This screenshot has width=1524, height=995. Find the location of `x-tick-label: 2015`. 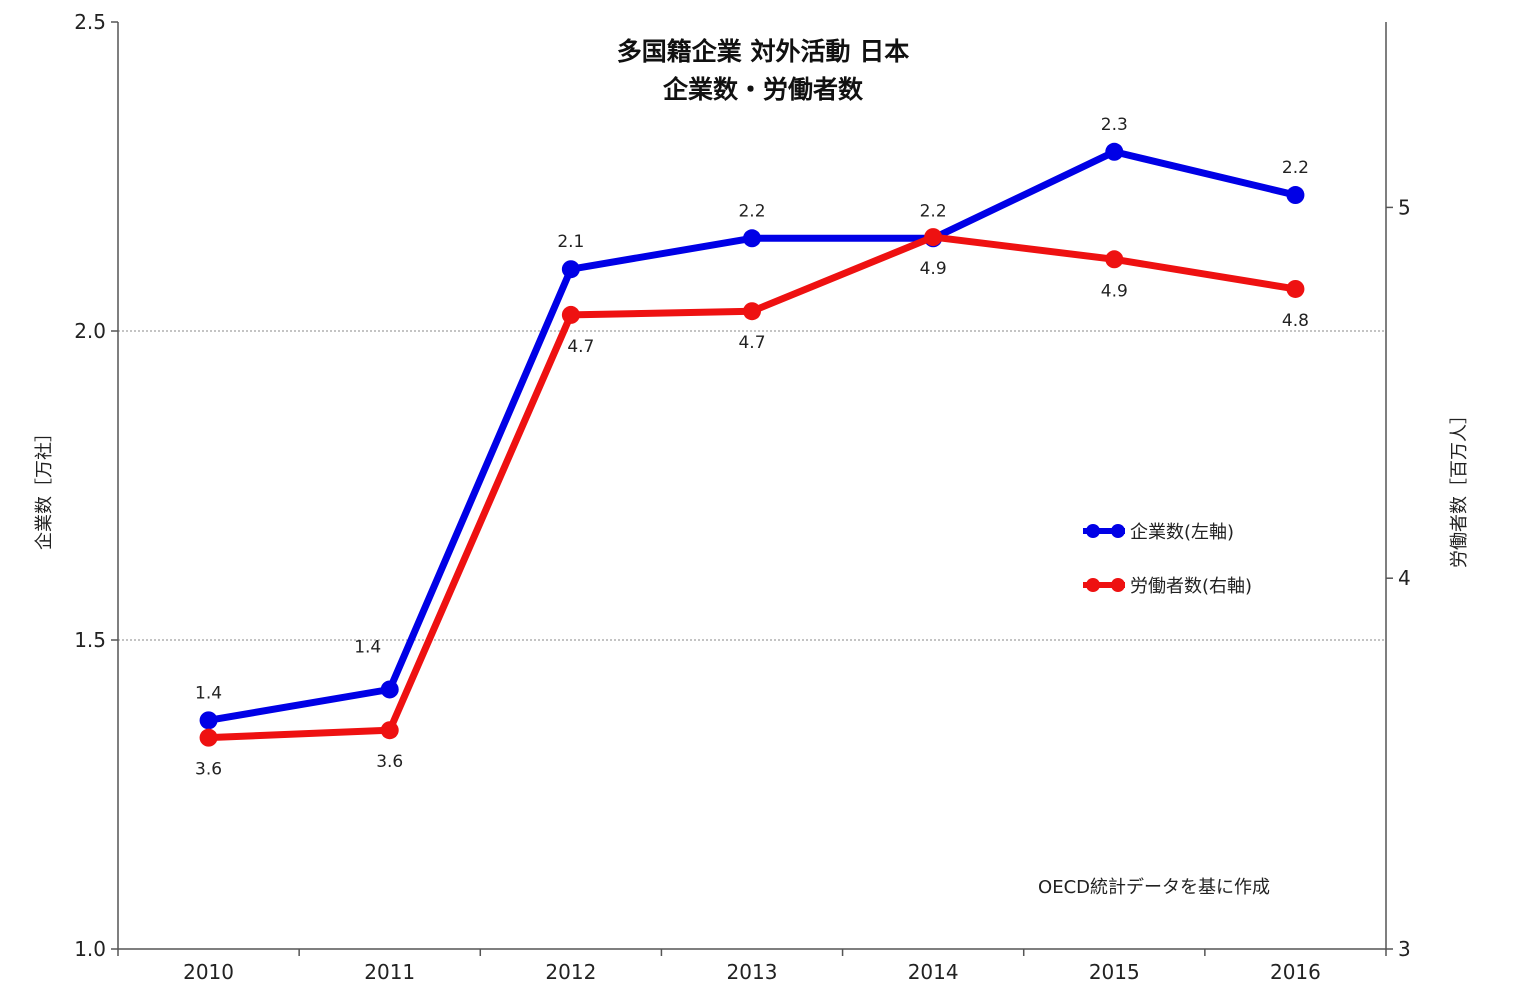

x-tick-label: 2015 is located at coordinates (1114, 972).